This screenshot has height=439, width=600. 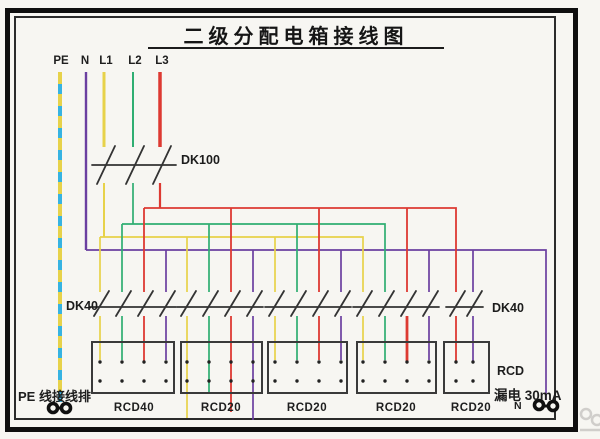 What do you see at coordinates (61, 61) in the screenshot?
I see `label-pe: PE` at bounding box center [61, 61].